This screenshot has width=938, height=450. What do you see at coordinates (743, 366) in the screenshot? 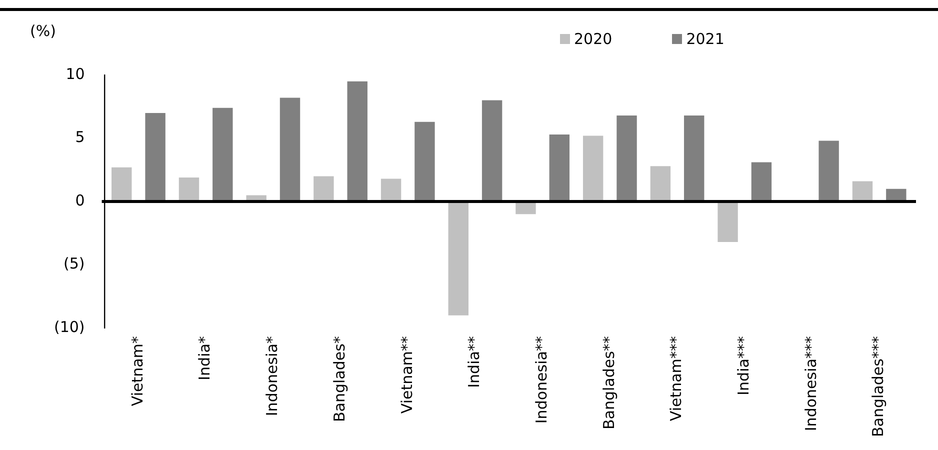
I see `x-tick-label: India***` at bounding box center [743, 366].